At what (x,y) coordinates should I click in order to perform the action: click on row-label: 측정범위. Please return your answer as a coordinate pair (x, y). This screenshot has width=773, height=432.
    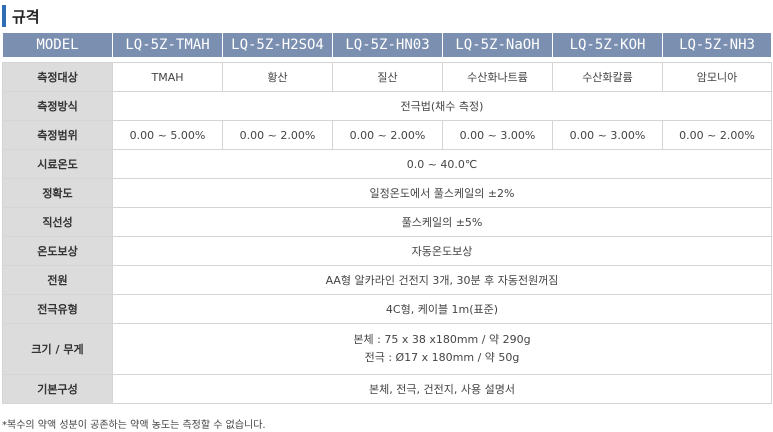
    Looking at the image, I should click on (57, 135).